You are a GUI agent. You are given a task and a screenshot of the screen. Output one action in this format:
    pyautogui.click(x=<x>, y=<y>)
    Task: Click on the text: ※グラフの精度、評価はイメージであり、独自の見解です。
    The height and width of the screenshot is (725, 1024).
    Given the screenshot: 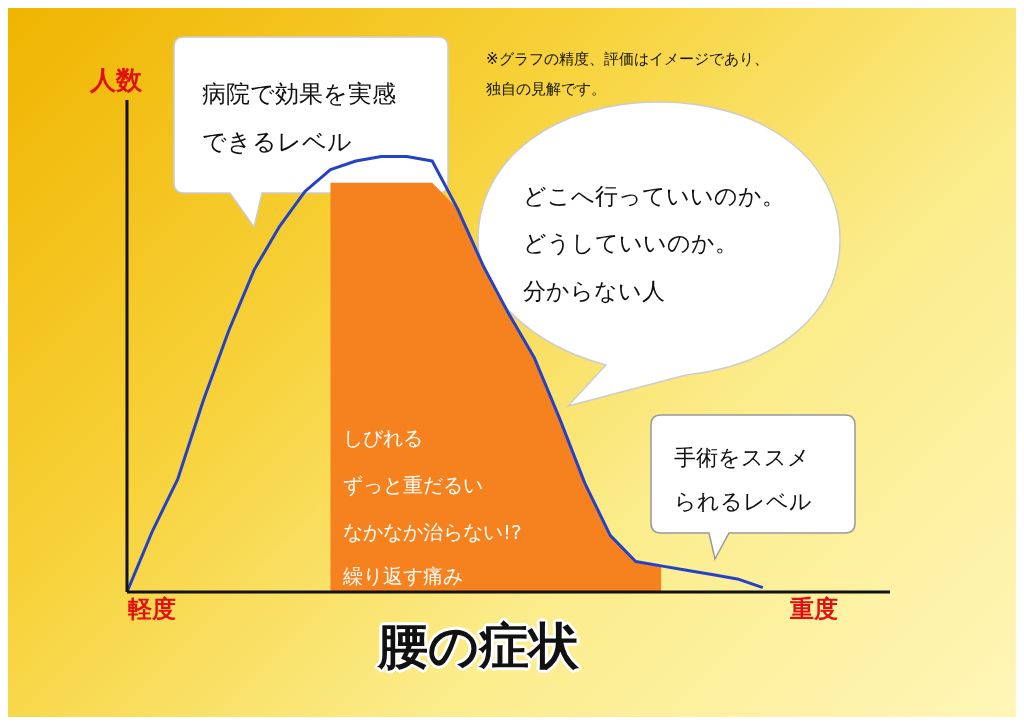 What is the action you would take?
    pyautogui.click(x=628, y=74)
    